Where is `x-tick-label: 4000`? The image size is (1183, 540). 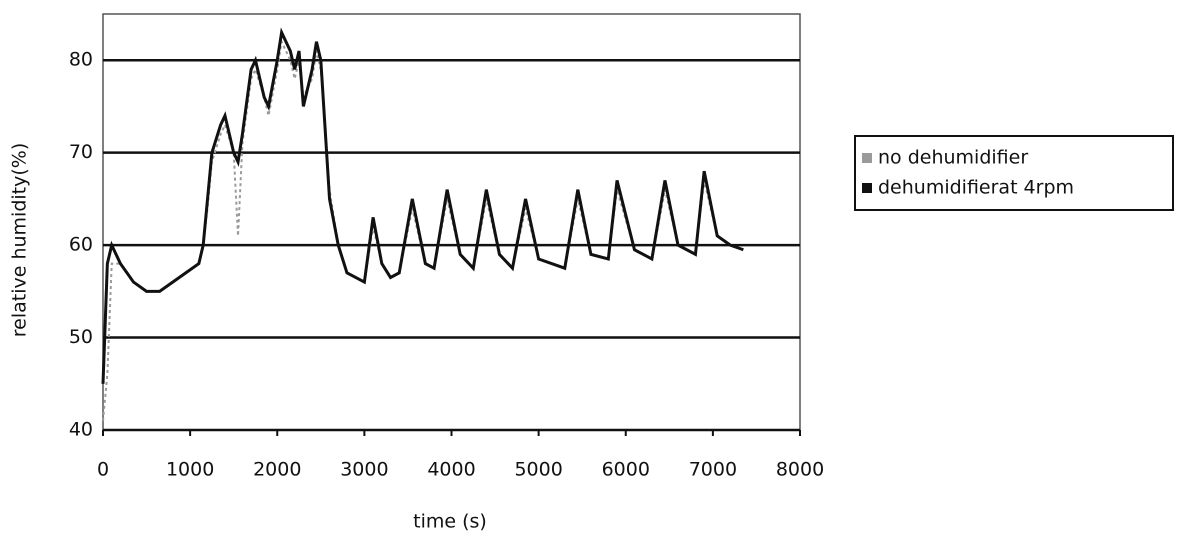 x-tick-label: 4000 is located at coordinates (451, 470).